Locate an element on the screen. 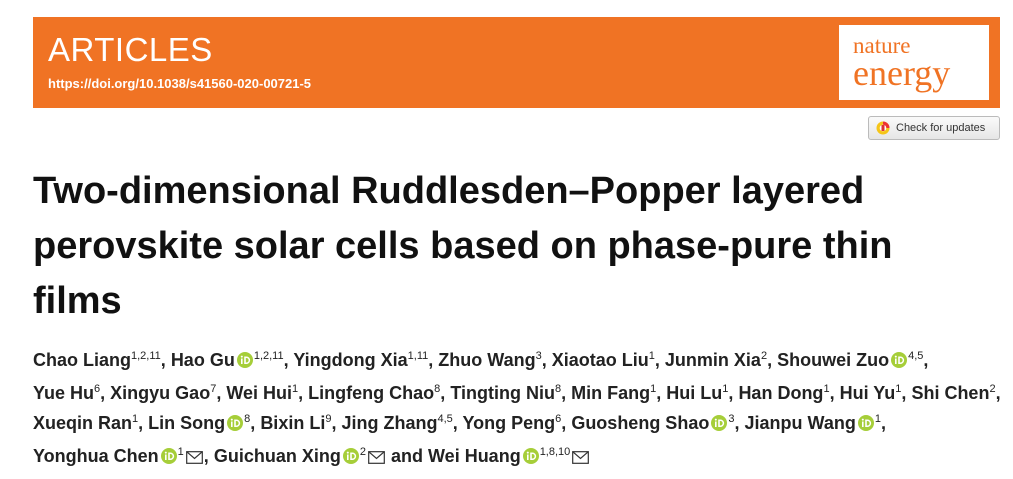 The height and width of the screenshot is (479, 1013). author-name: Guosheng Shao is located at coordinates (640, 423).